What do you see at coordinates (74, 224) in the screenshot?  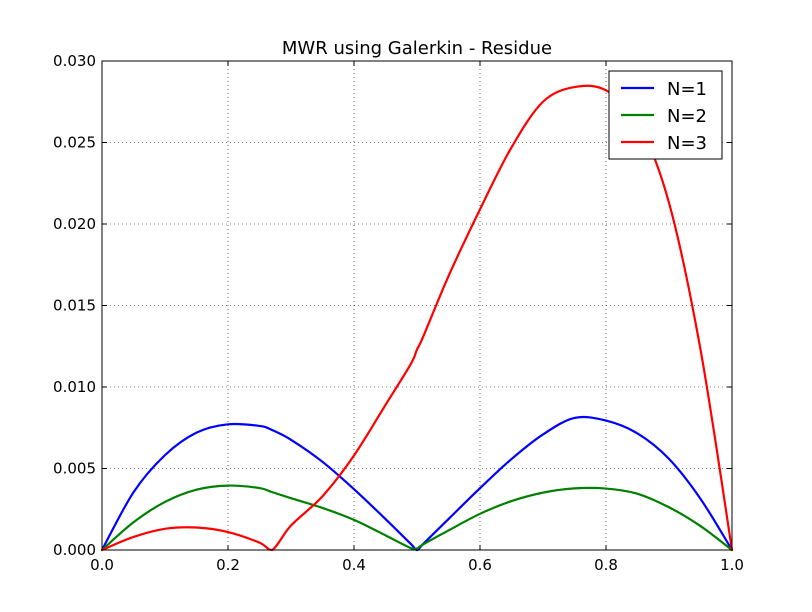 I see `y-tick-label: 0.020` at bounding box center [74, 224].